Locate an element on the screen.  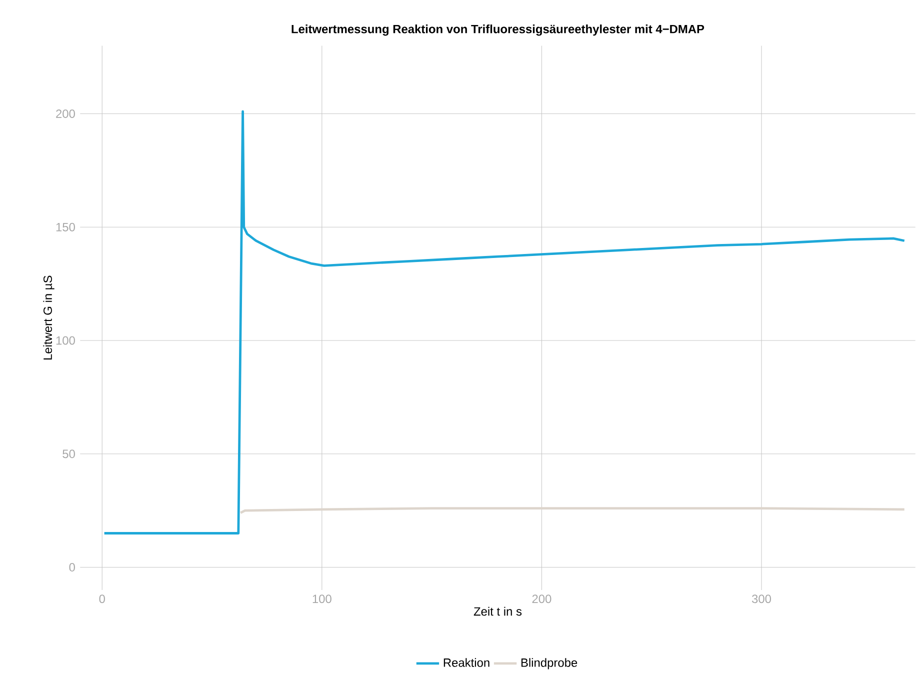
x-tick-label: 300 is located at coordinates (762, 599).